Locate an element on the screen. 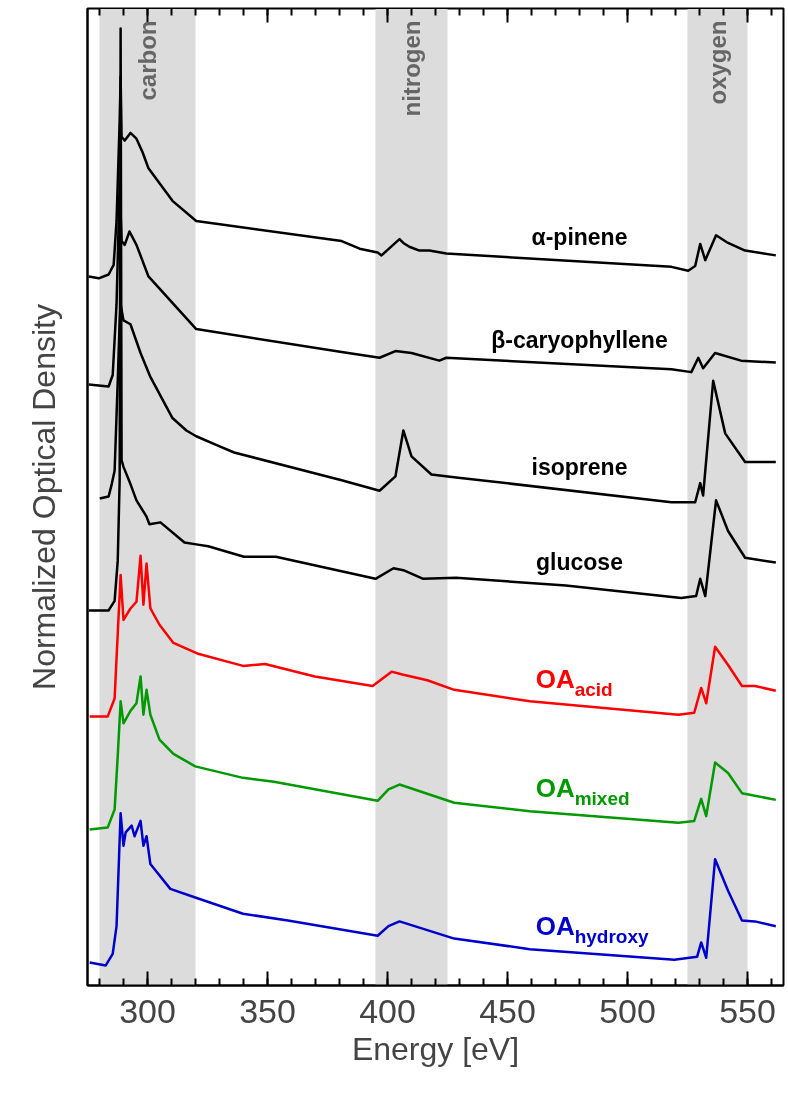 The height and width of the screenshot is (1099, 788). series-label: β-caryophyllene is located at coordinates (579, 339).